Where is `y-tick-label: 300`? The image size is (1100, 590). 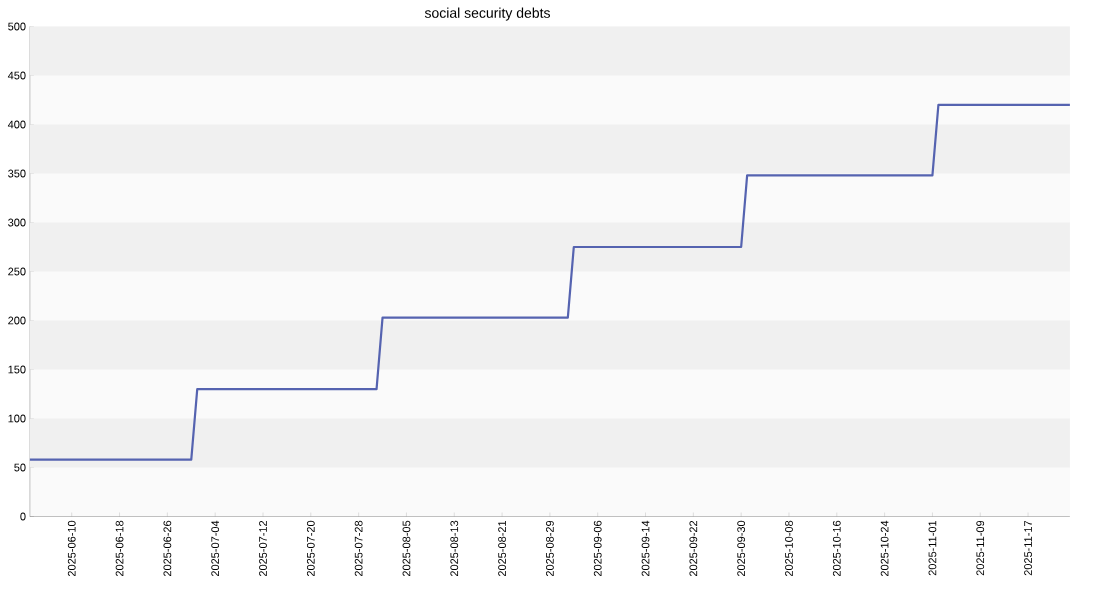 y-tick-label: 300 is located at coordinates (17, 222).